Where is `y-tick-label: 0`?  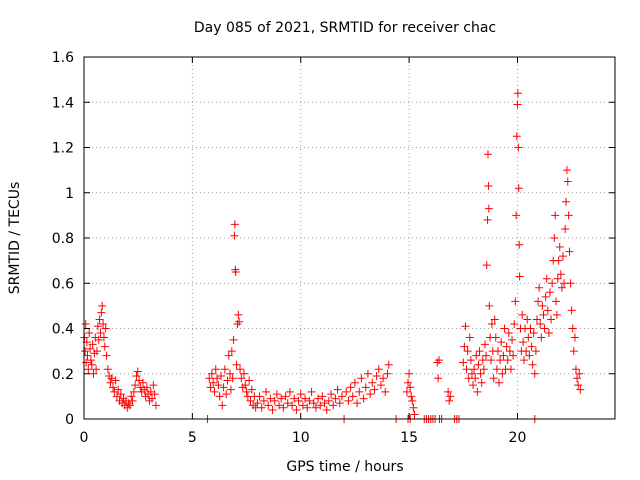 y-tick-label: 0 is located at coordinates (69, 420).